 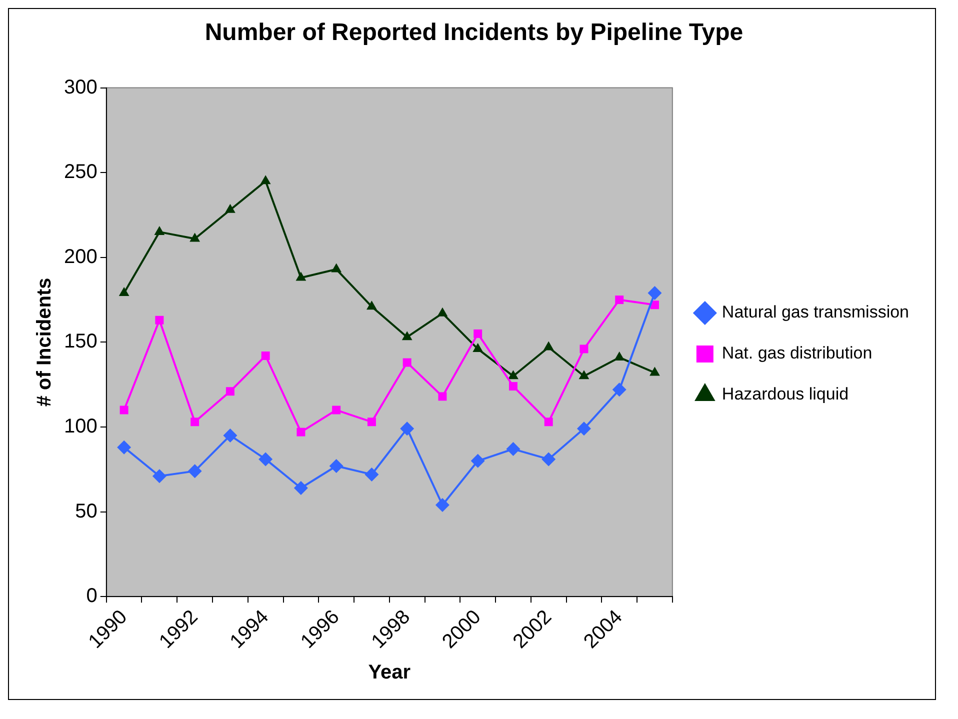 What do you see at coordinates (389, 673) in the screenshot?
I see `x-axis-title: Year` at bounding box center [389, 673].